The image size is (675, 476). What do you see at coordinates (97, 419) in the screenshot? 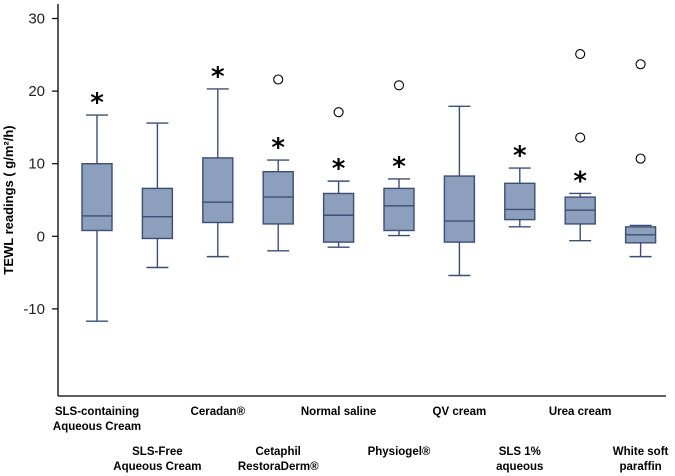
I see `category-label: SLS-containing Aqueous Cream` at bounding box center [97, 419].